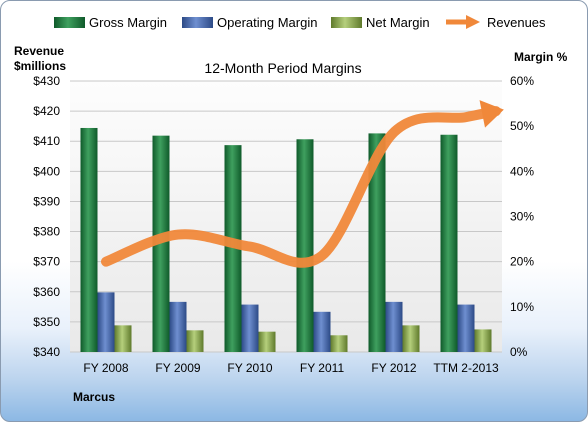 This screenshot has height=422, width=588. Describe the element at coordinates (519, 352) in the screenshot. I see `right-axis-tick-label: 0%` at that location.